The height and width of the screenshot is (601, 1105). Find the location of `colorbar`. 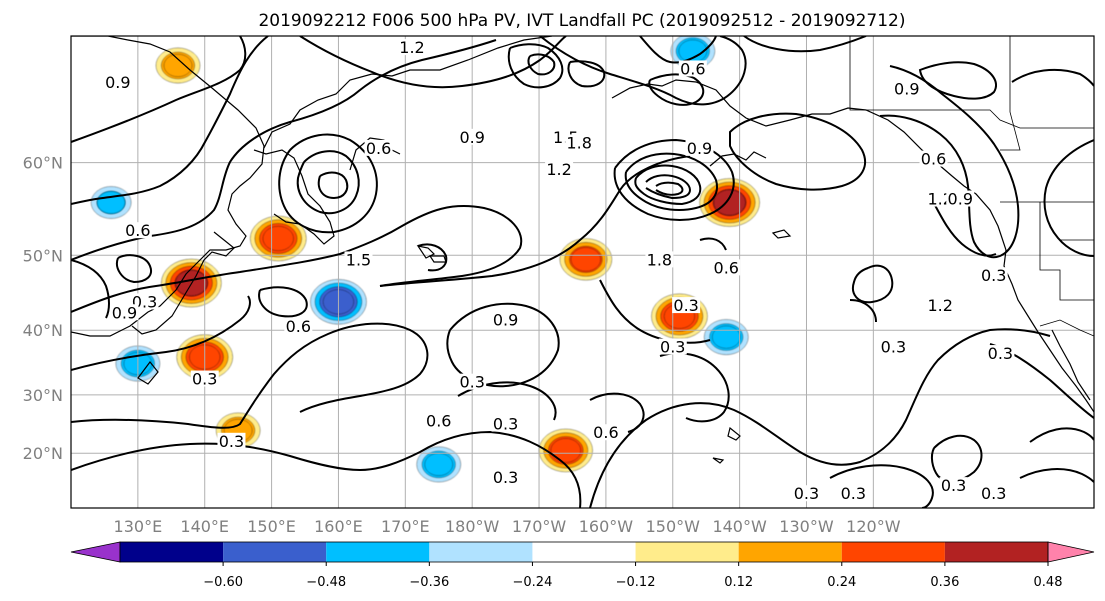

colorbar is located at coordinates (582, 552).